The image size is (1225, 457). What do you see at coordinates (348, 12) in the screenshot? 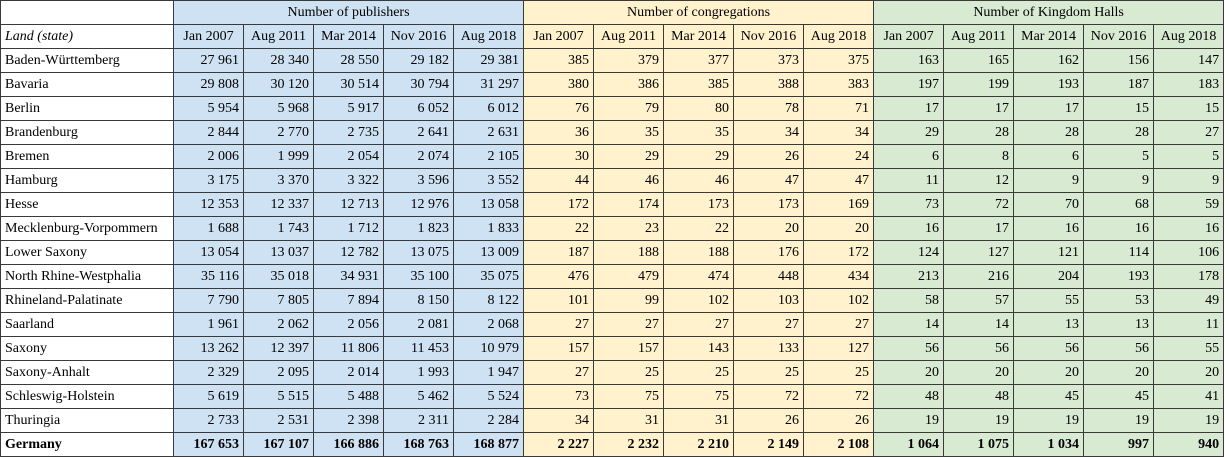
I see `group-header-publishers: Number of publishers` at bounding box center [348, 12].